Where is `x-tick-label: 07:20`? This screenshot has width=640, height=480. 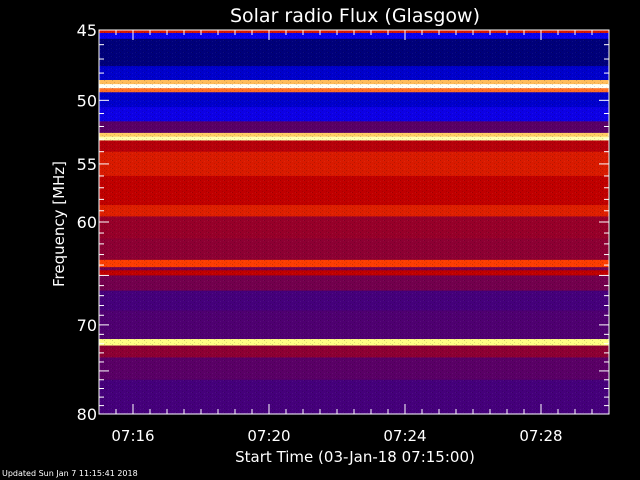
x-tick-label: 07:20 is located at coordinates (268, 436).